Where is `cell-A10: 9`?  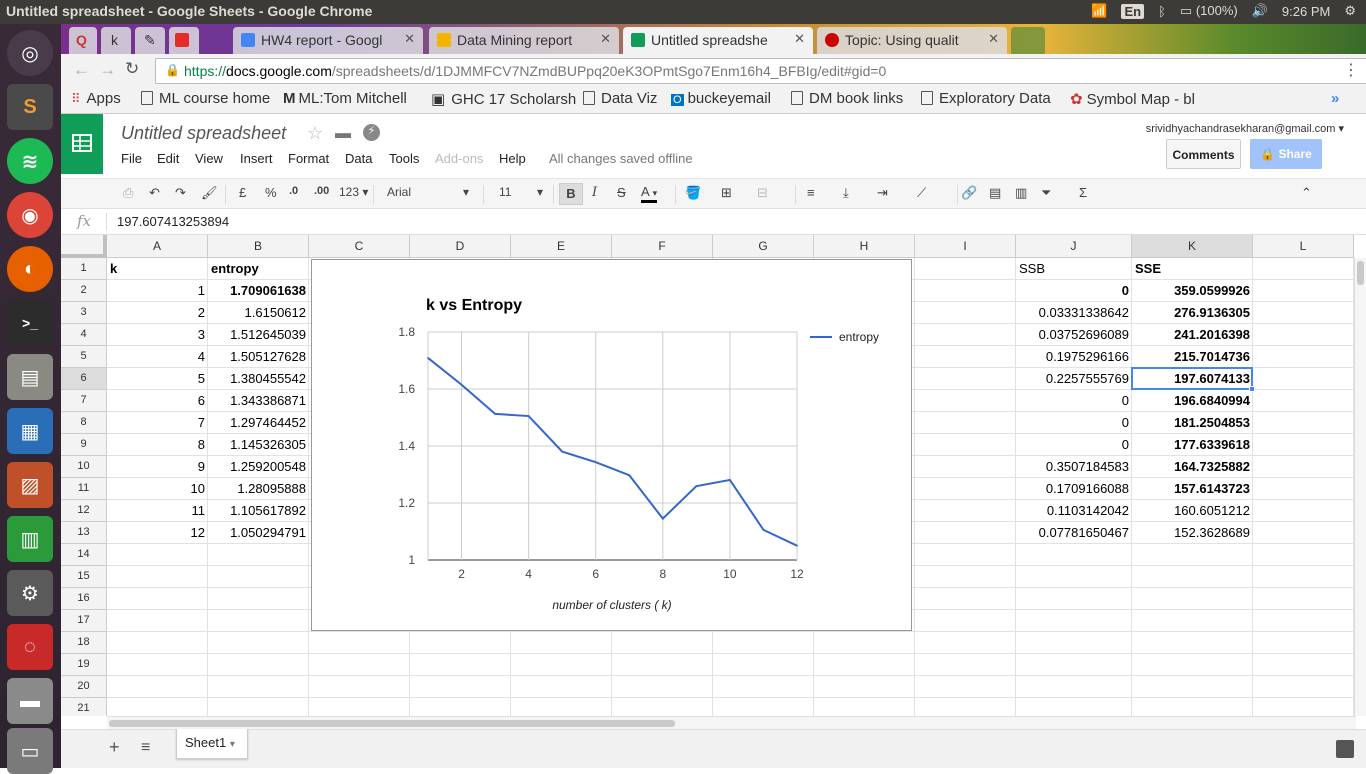 cell-A10: 9 is located at coordinates (201, 466).